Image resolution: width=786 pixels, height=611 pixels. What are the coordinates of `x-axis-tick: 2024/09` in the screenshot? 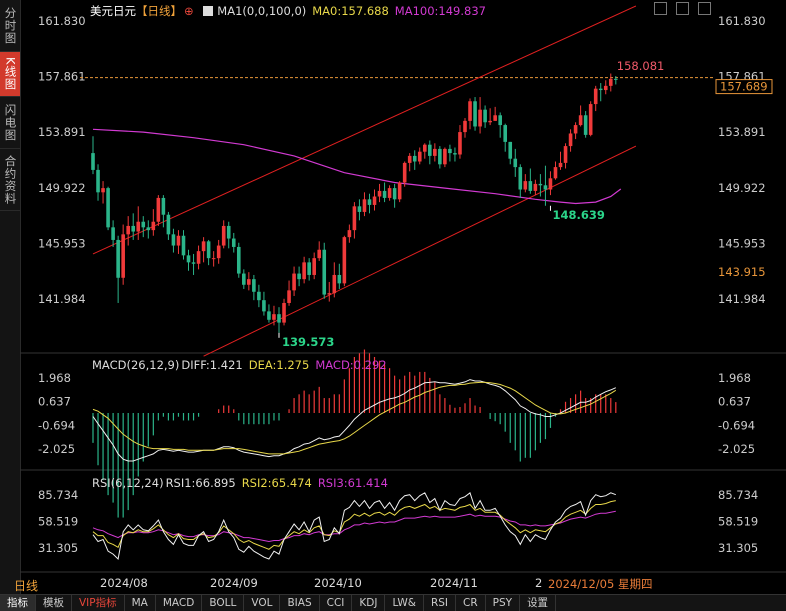 It's located at (234, 583).